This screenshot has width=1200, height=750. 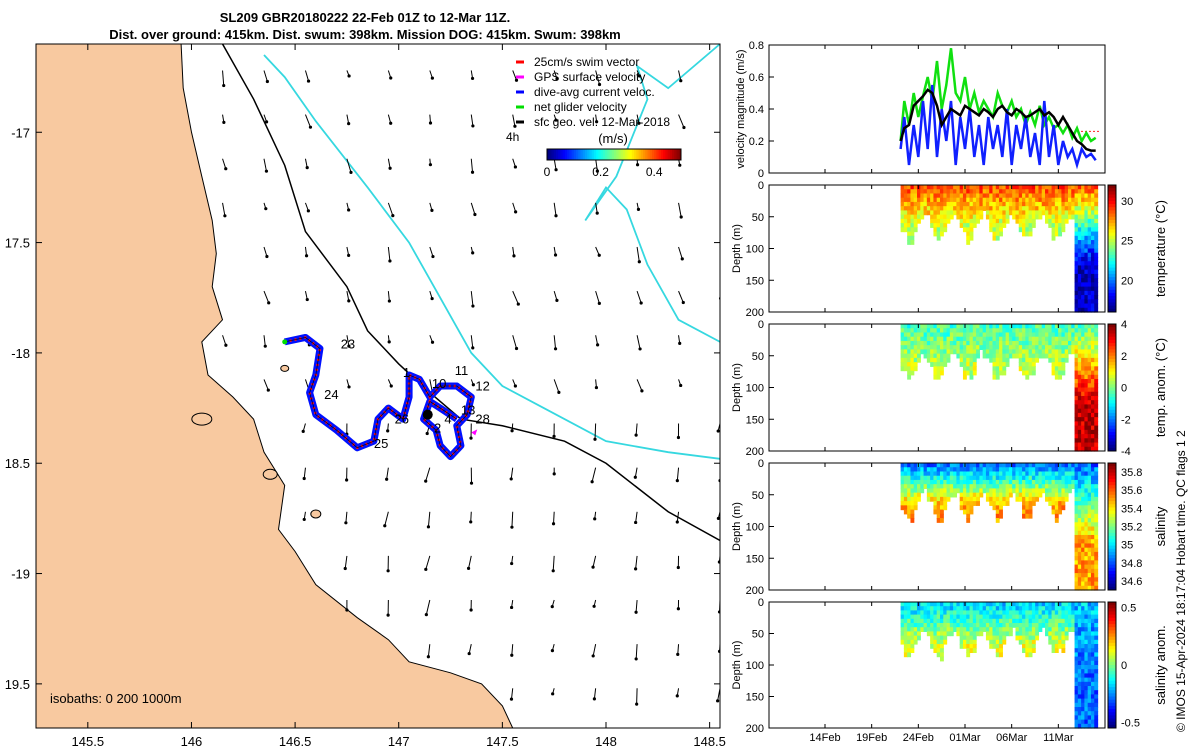 I want to click on section-colorbar-tick-label: 35, so click(x=1127, y=546).